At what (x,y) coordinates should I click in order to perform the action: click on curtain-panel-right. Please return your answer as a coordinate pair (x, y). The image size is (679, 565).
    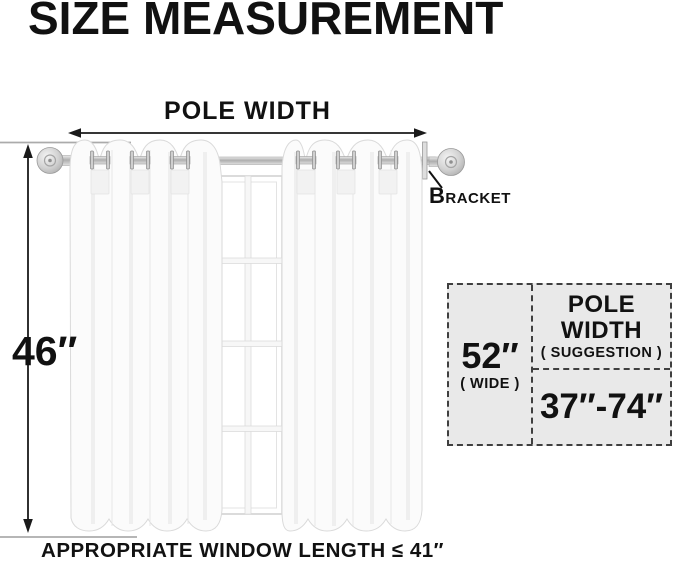
    Looking at the image, I should click on (352, 335).